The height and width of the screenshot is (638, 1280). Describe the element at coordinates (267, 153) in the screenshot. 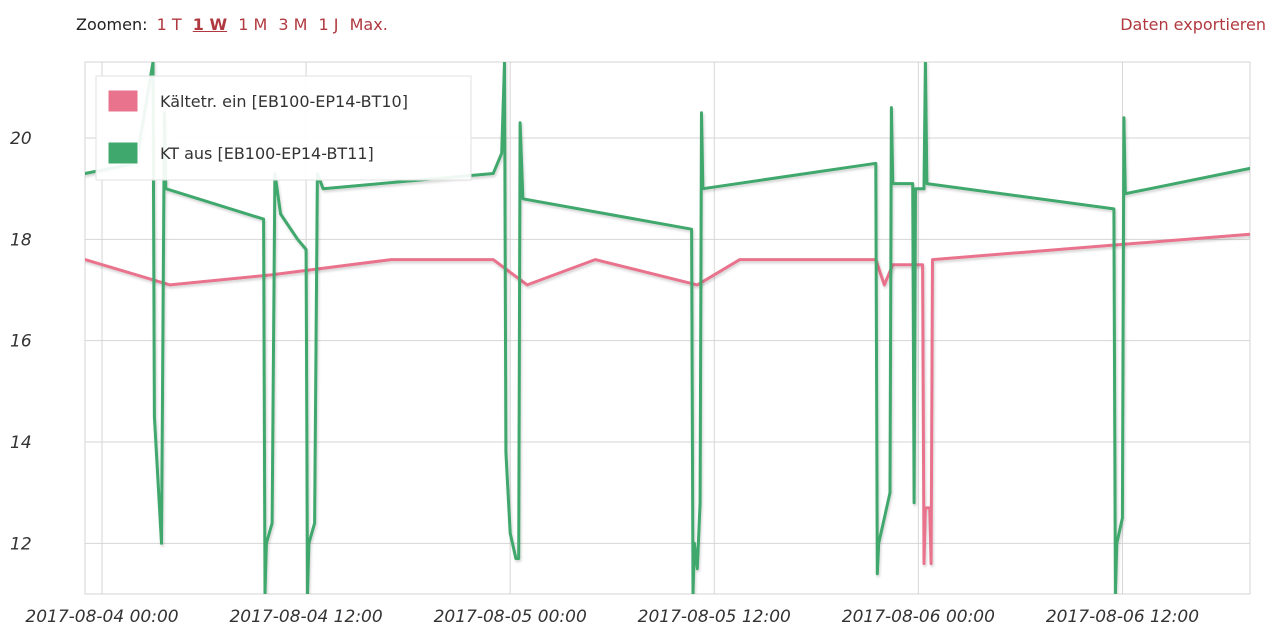

I see `legend-label: KT aus [EB100-EP14-BT11]` at that location.